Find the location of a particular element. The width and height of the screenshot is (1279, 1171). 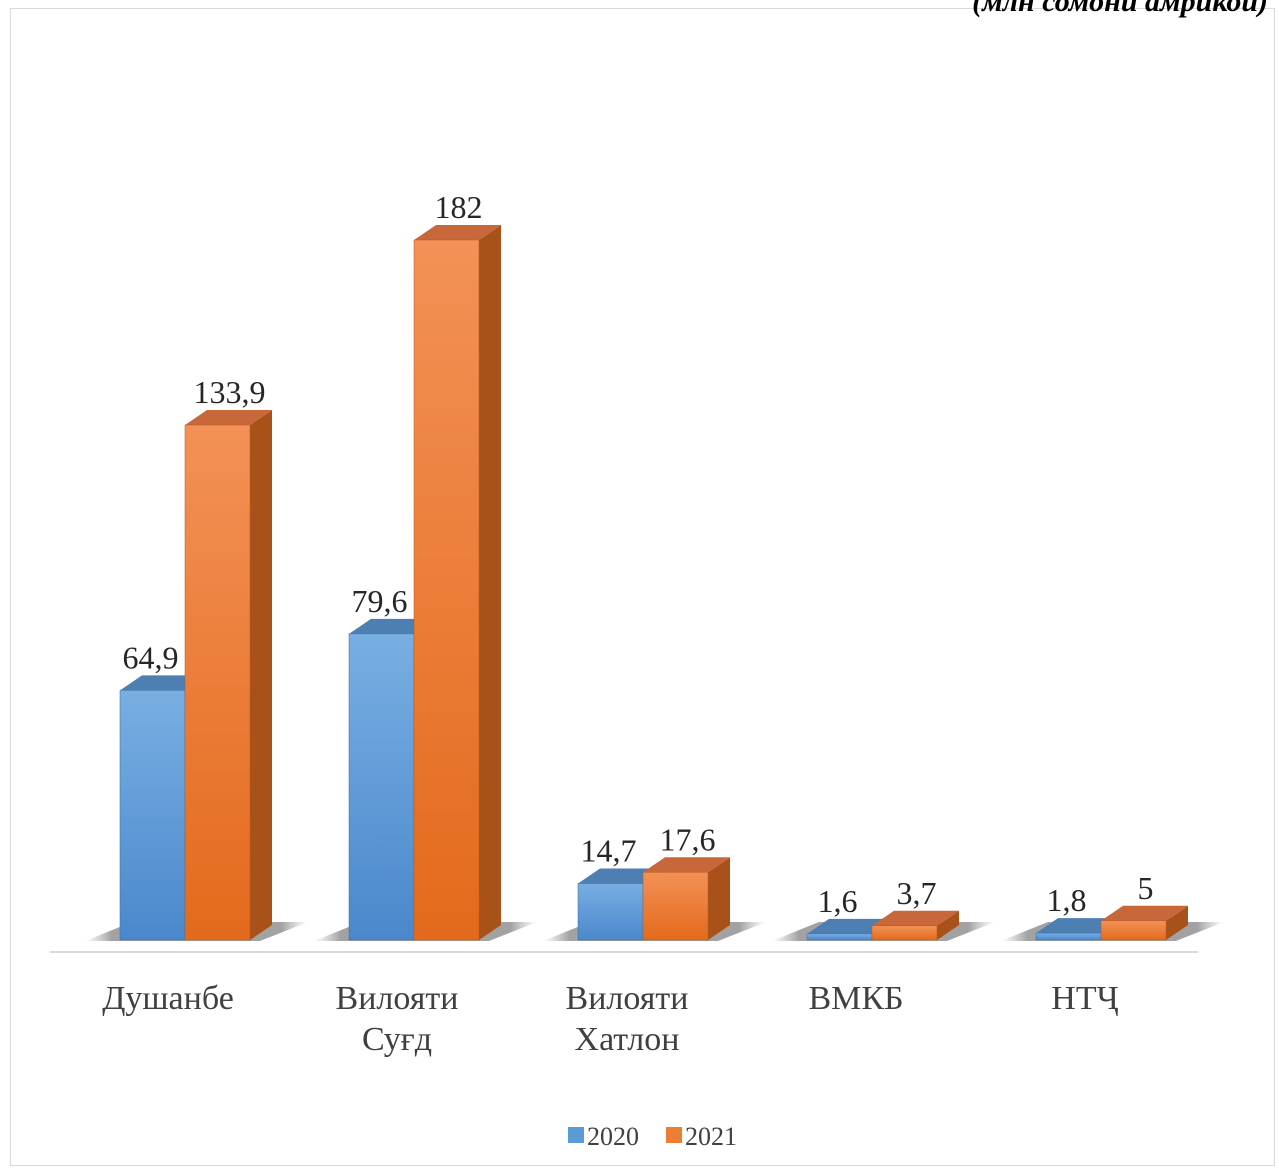

data-label: 79,6 is located at coordinates (380, 601).